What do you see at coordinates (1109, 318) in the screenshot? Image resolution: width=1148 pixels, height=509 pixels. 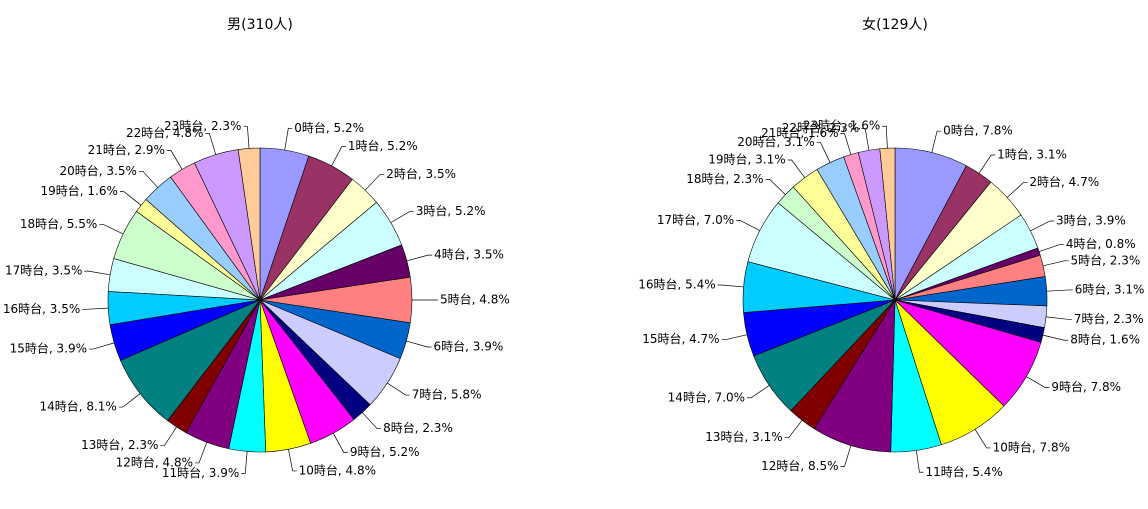 I see `data-label: 7時台, 2.3%` at bounding box center [1109, 318].